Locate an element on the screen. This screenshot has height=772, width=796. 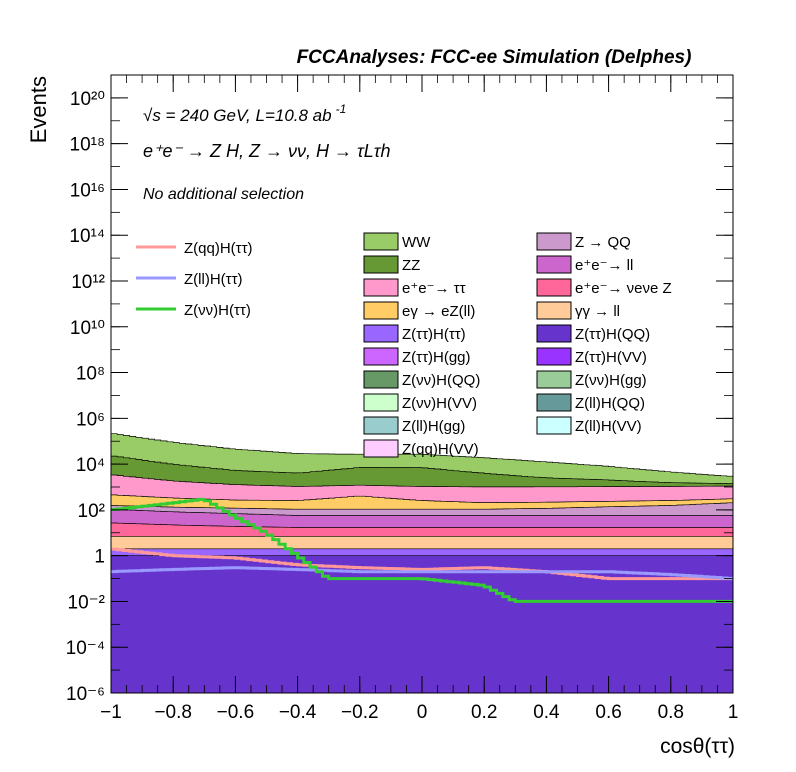
y-tick-label: 10⁻⁶ is located at coordinates (85, 694).